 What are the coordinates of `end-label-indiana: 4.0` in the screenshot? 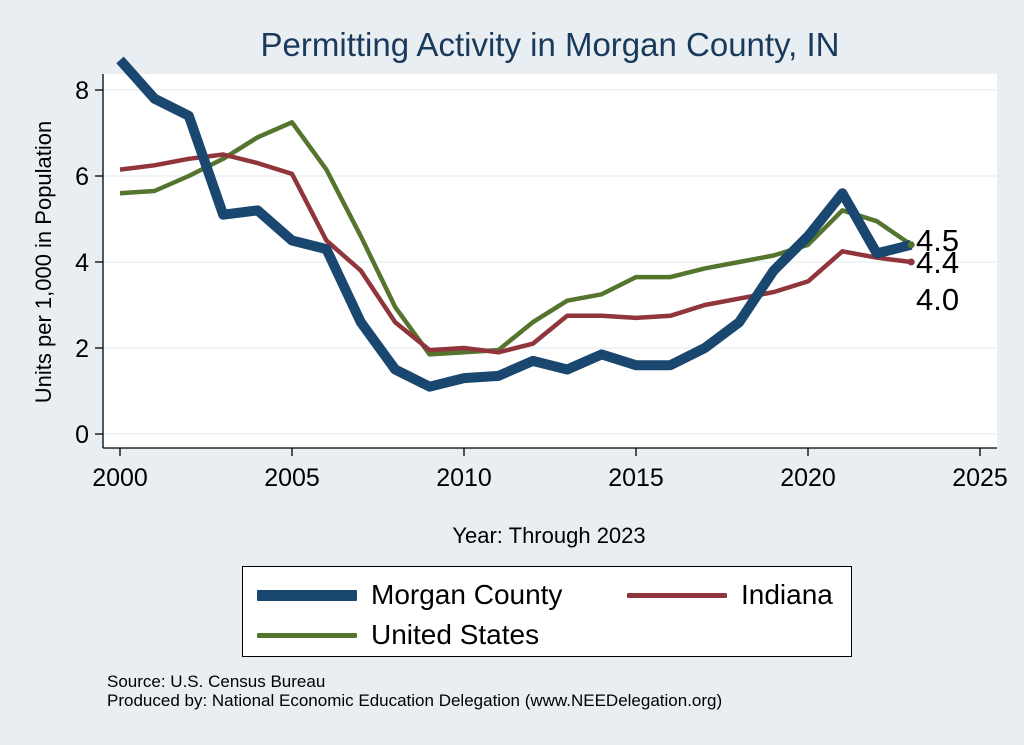 It's located at (937, 299).